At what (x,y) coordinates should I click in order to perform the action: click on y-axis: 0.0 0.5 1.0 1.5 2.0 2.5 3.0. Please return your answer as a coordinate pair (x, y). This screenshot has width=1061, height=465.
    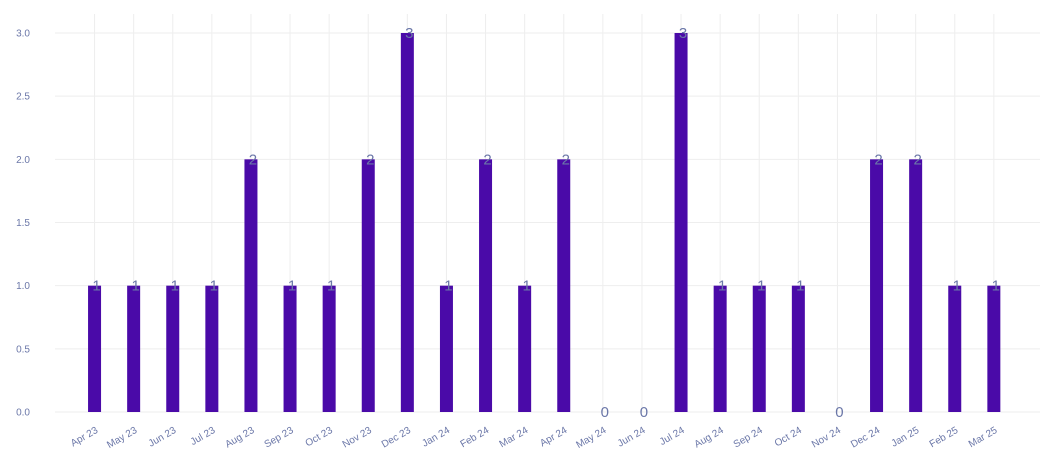
    Looking at the image, I should click on (23, 224).